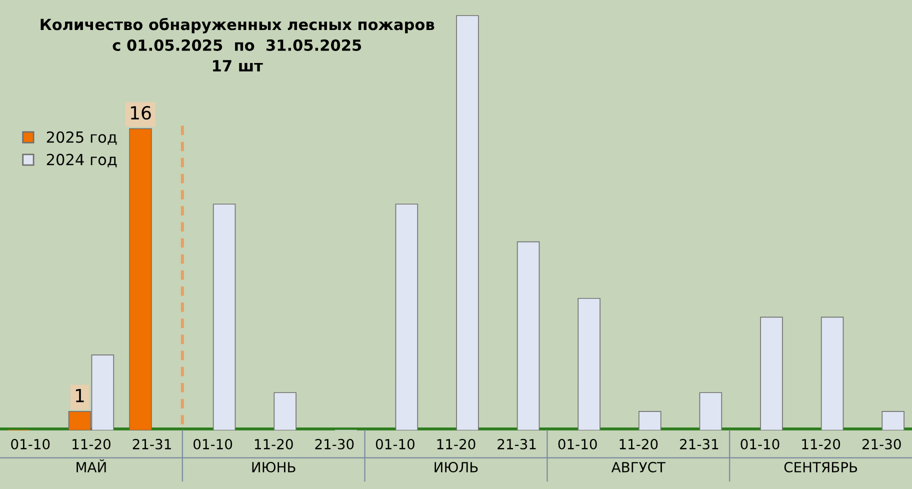  What do you see at coordinates (81, 138) in the screenshot?
I see `legend-label: 2025 год` at bounding box center [81, 138].